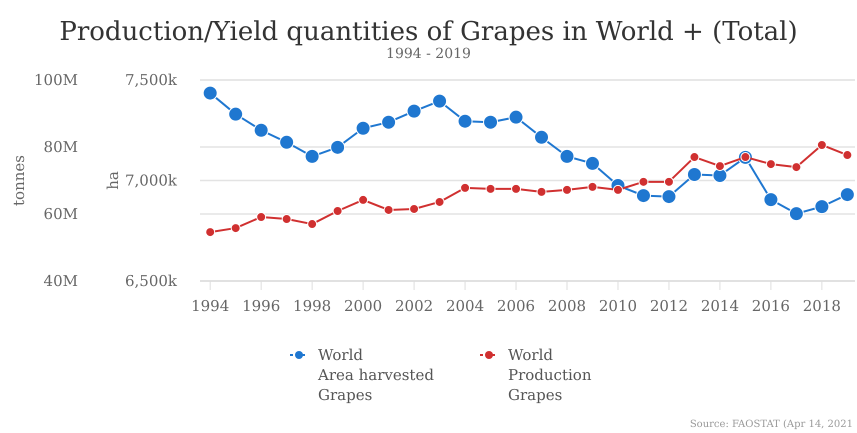 This screenshot has height=433, width=857. Describe the element at coordinates (669, 306) in the screenshot. I see `x-tick-label: 2012` at that location.